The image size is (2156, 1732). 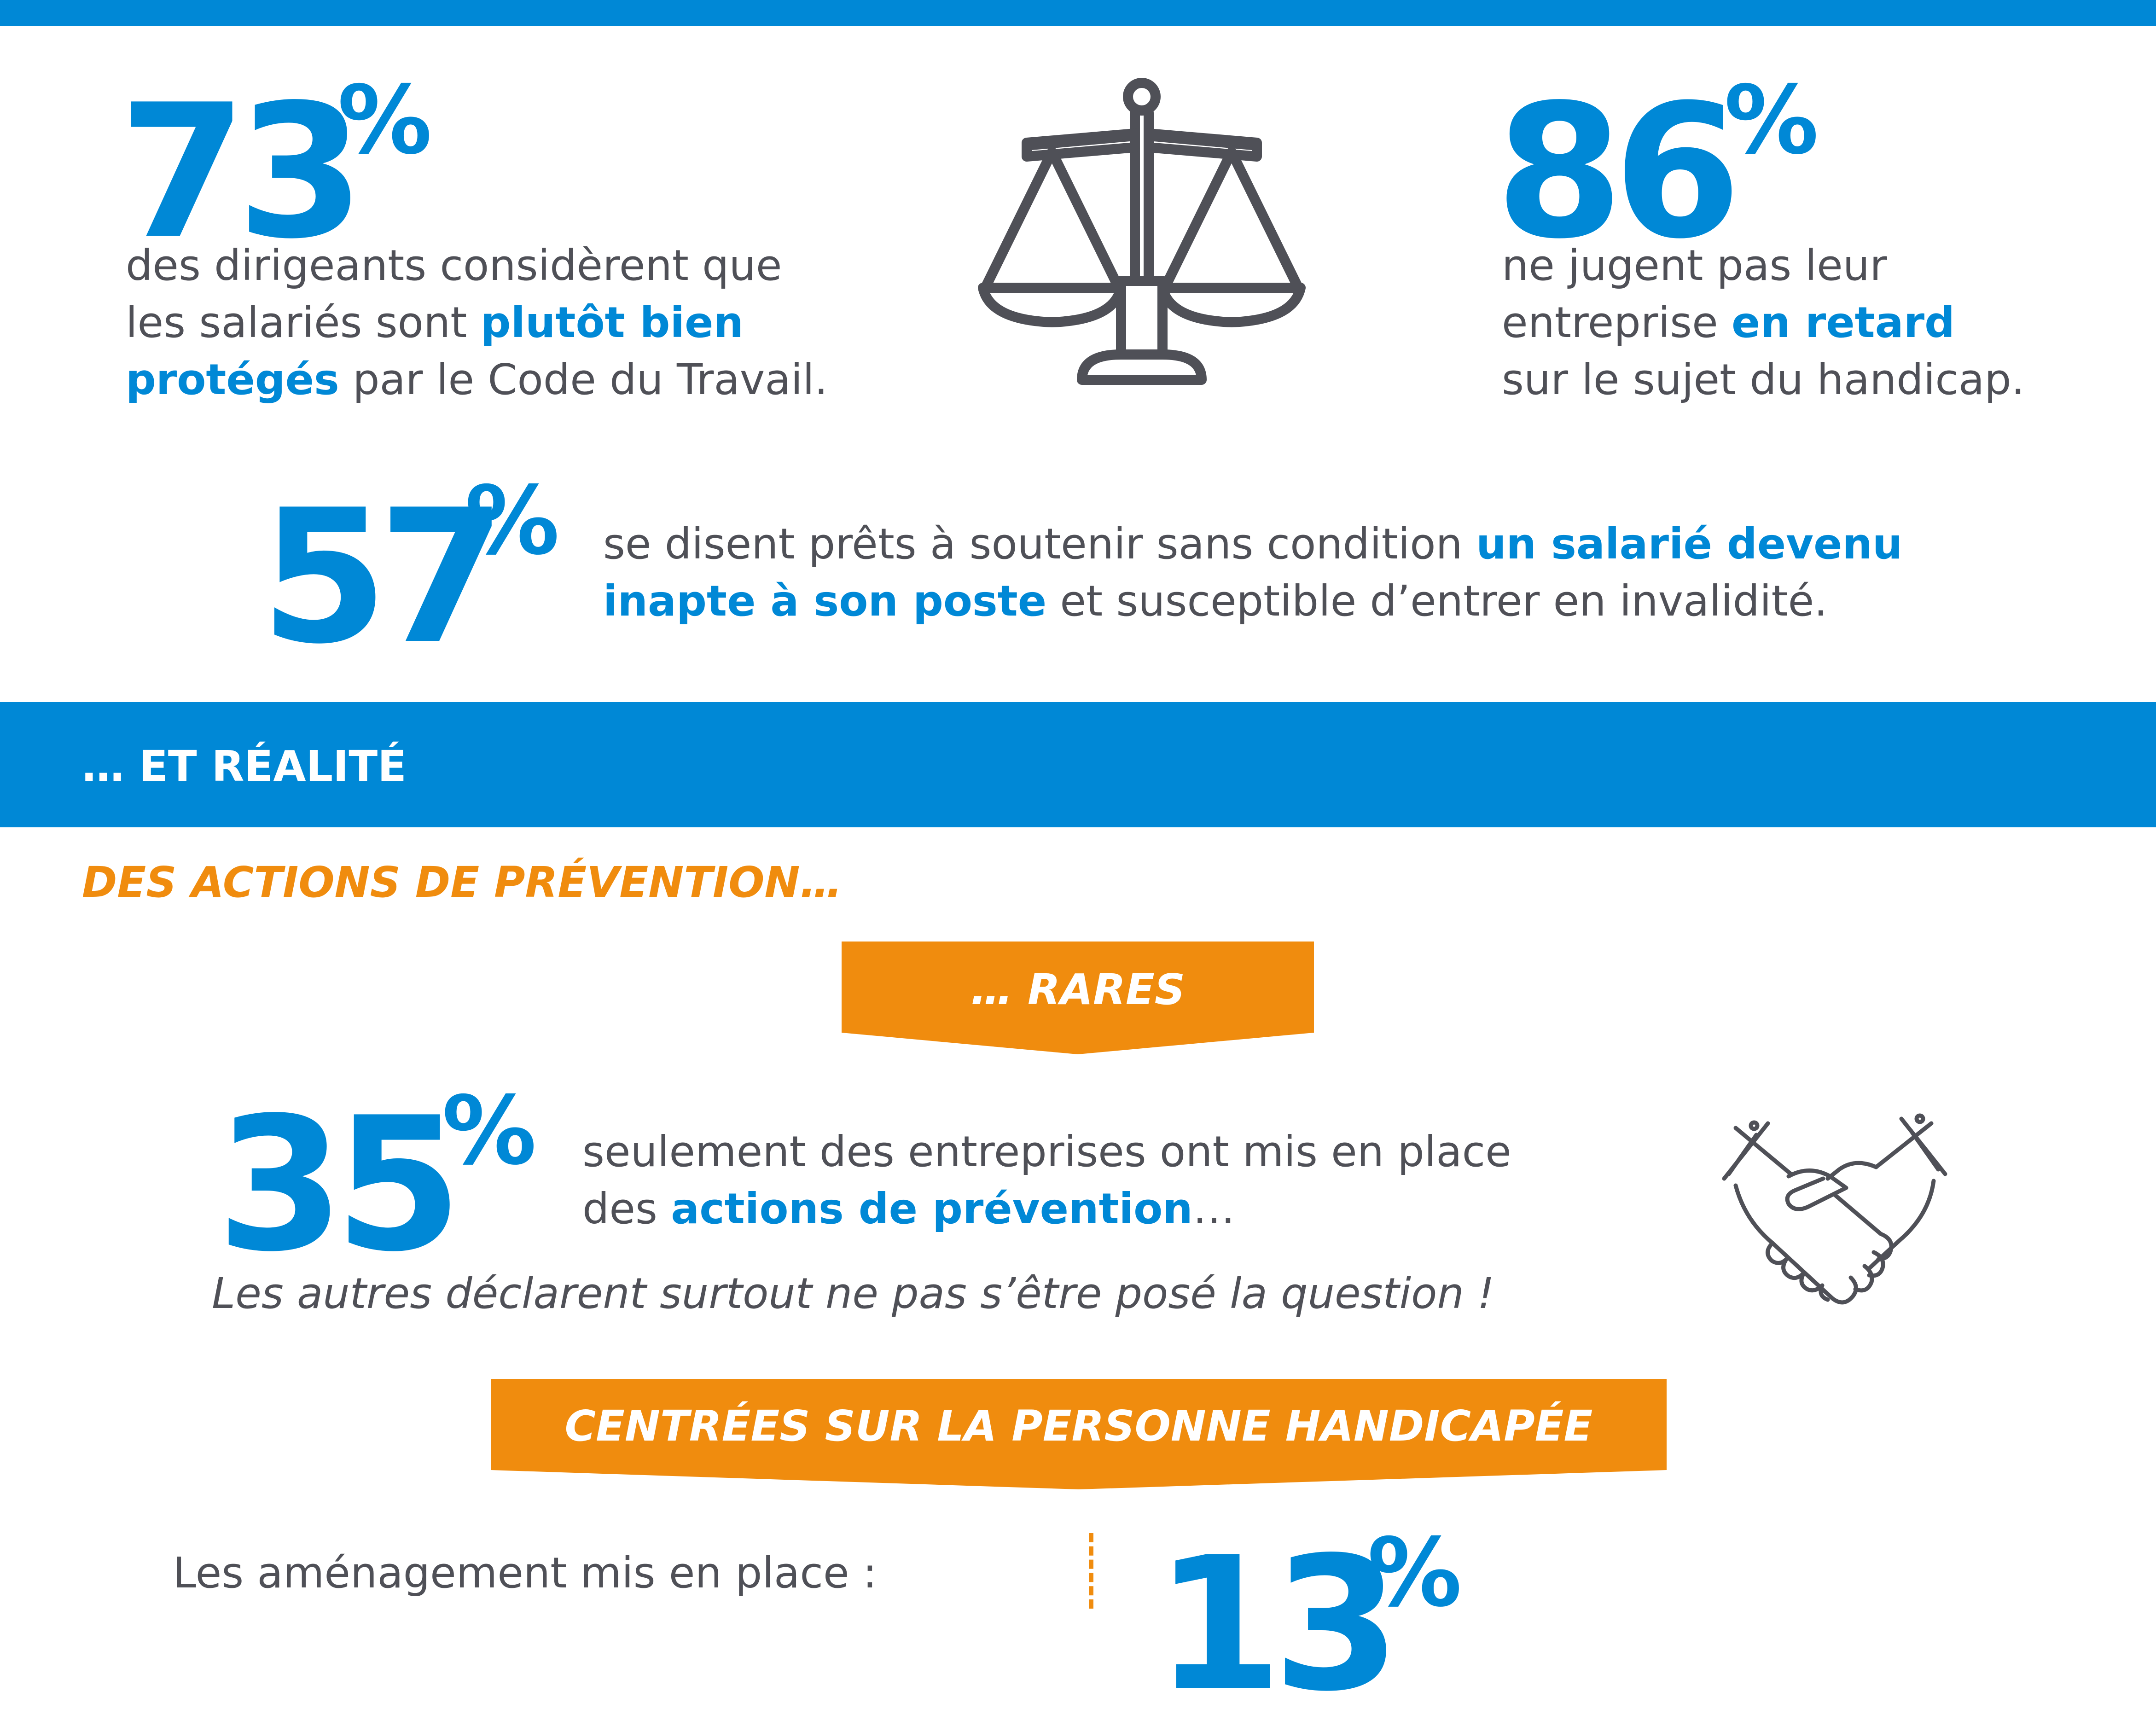 I want to click on stat-86-line1: ne jugent pas leur, so click(x=1694, y=265).